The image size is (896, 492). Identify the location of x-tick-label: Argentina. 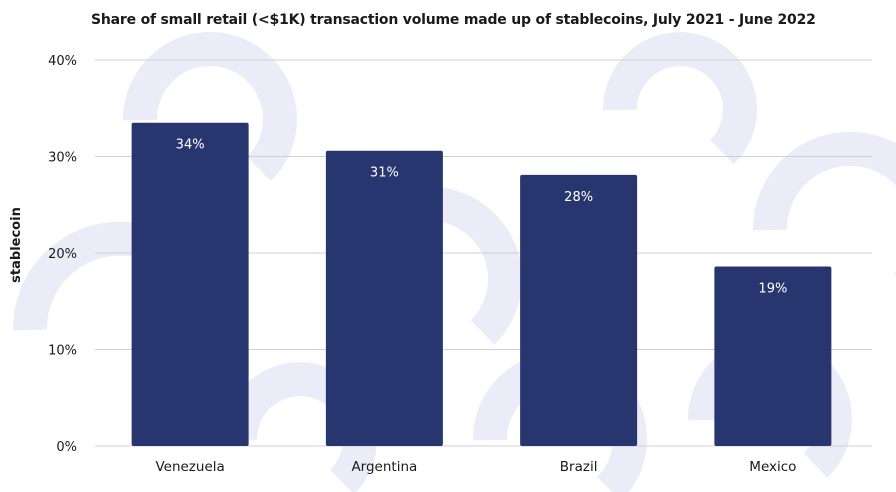
(384, 467).